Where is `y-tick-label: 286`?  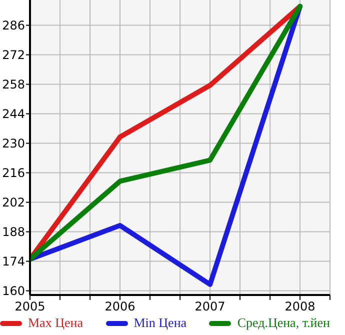
y-tick-label: 286 is located at coordinates (13, 25).